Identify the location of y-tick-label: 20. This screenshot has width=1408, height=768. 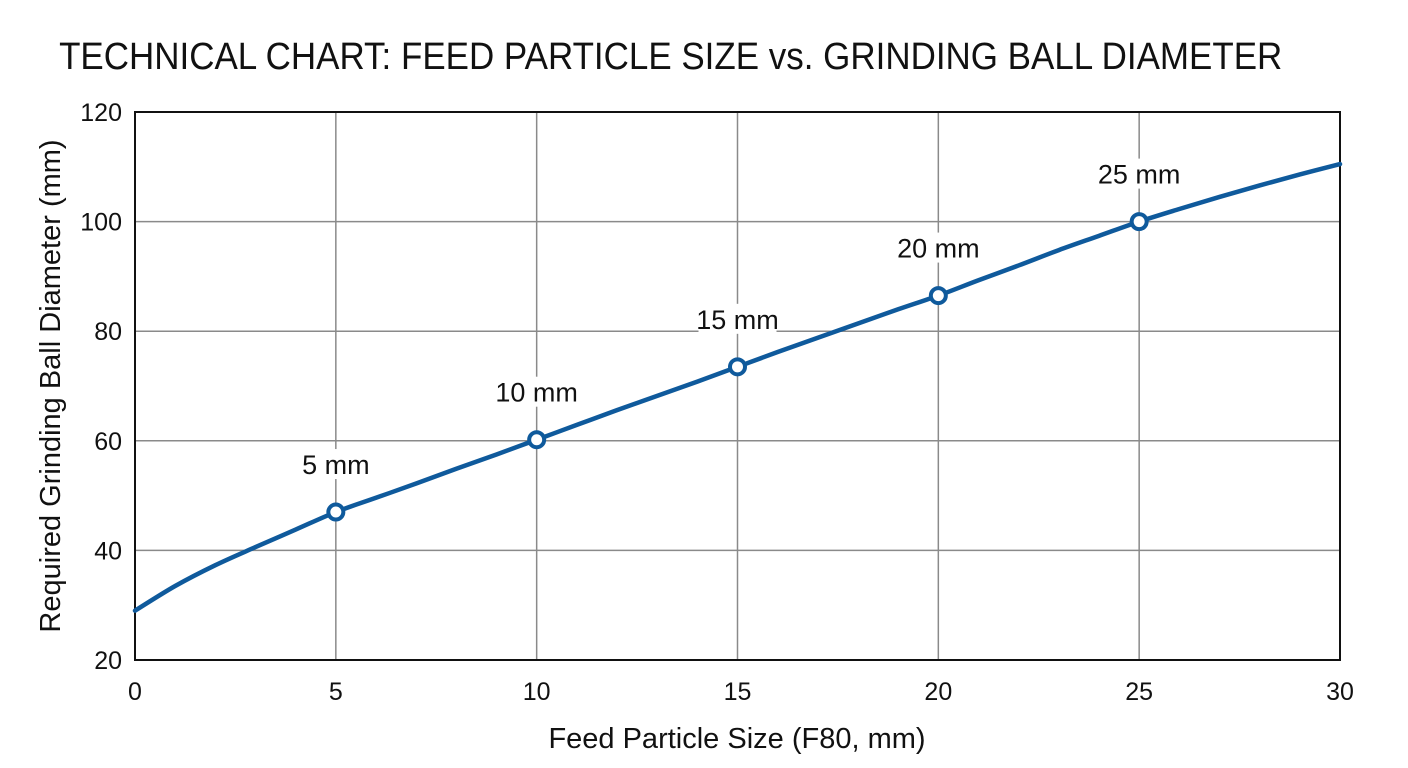
(108, 661).